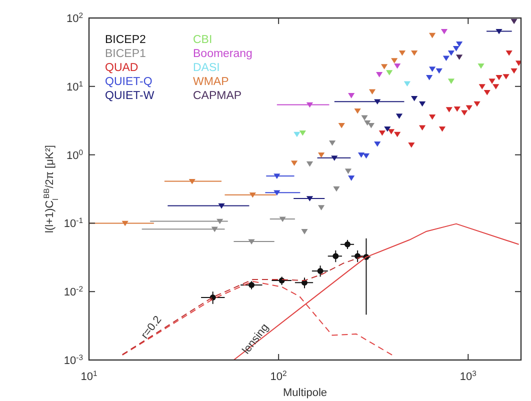 Image resolution: width=531 pixels, height=401 pixels. I want to click on text: WMAP, so click(211, 82).